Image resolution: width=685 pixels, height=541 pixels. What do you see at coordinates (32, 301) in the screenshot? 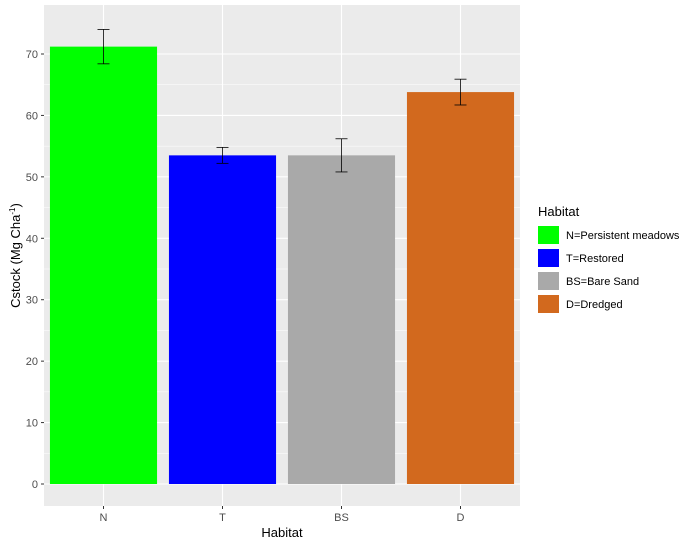
I see `y-tick-label: 30` at bounding box center [32, 301].